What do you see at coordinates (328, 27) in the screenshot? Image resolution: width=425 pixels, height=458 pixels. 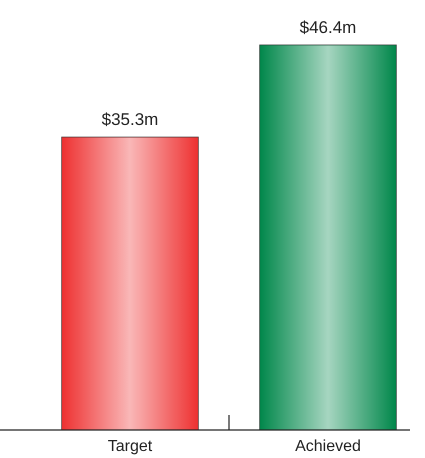 I see `data-label: $46.4m` at bounding box center [328, 27].